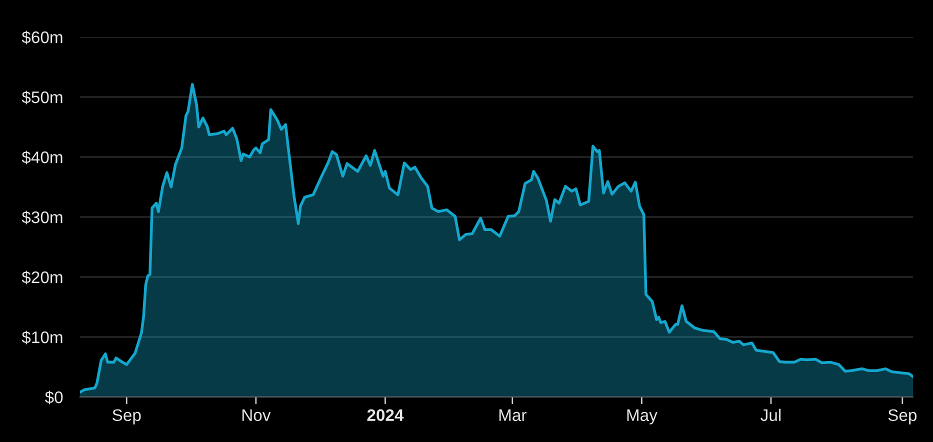 This screenshot has height=442, width=933. Describe the element at coordinates (42, 157) in the screenshot. I see `y-tick-label: $40m` at that location.